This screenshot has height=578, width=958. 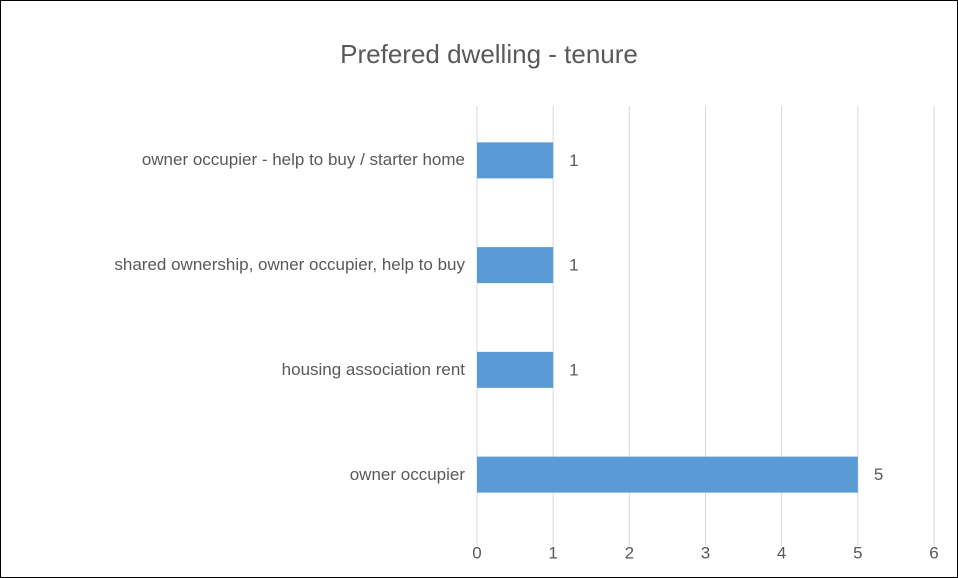 I want to click on x-tick-label: 2, so click(x=629, y=552).